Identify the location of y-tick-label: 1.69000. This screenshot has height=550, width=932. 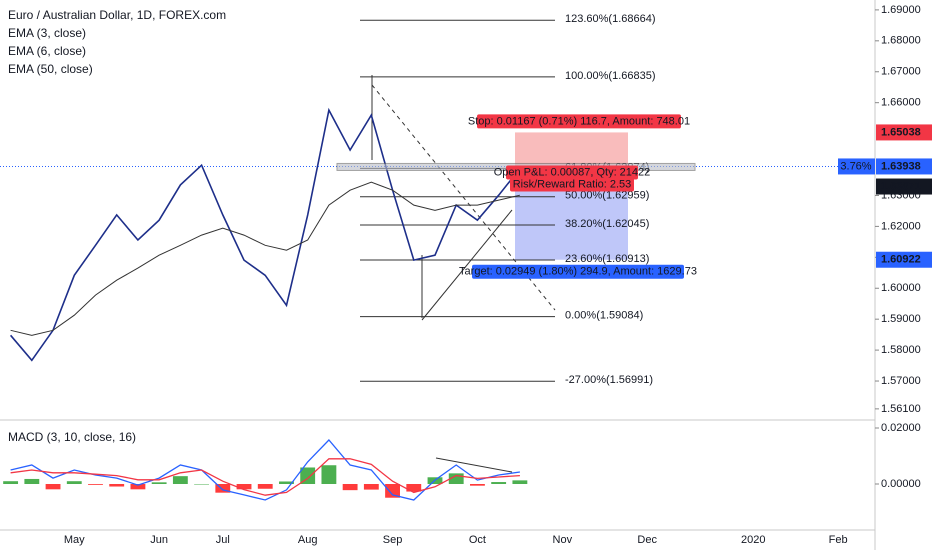
(901, 10).